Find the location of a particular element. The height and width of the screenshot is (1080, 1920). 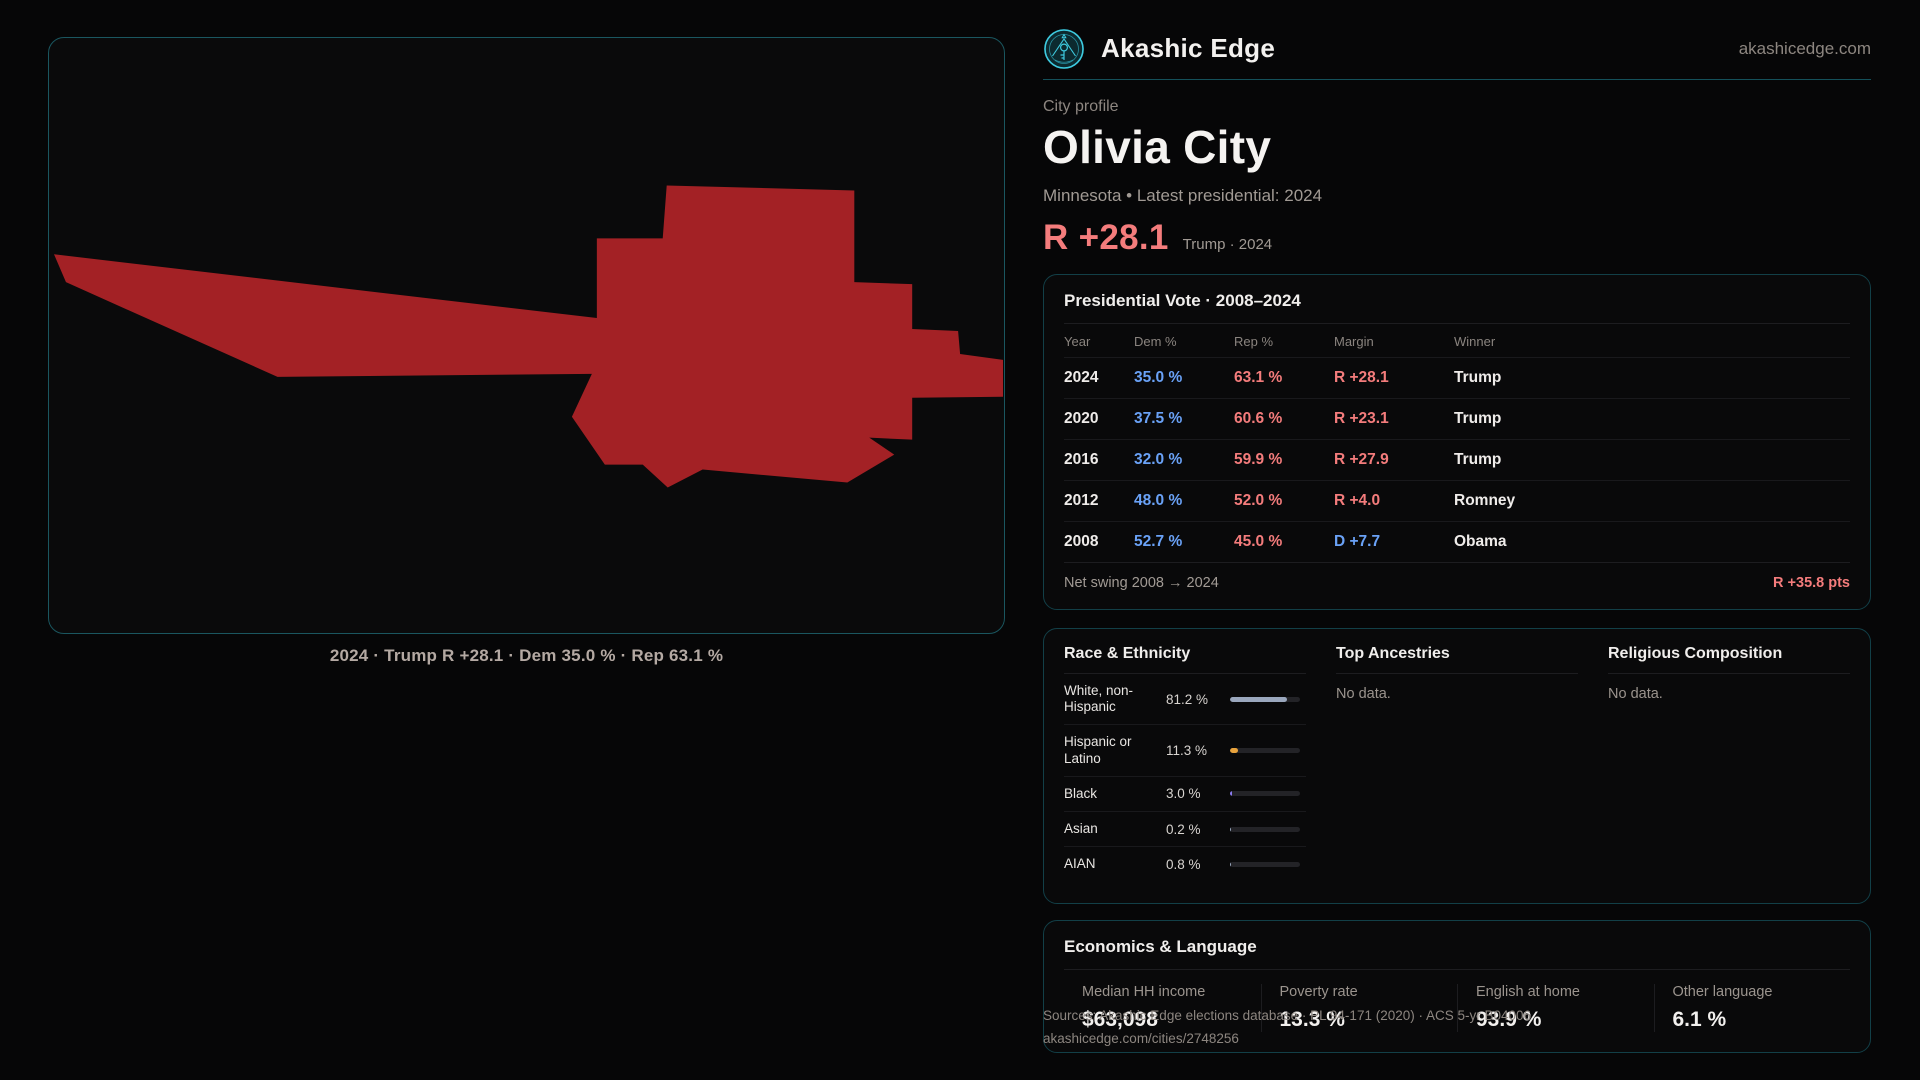

table-cell: 2008 is located at coordinates (1081, 541).